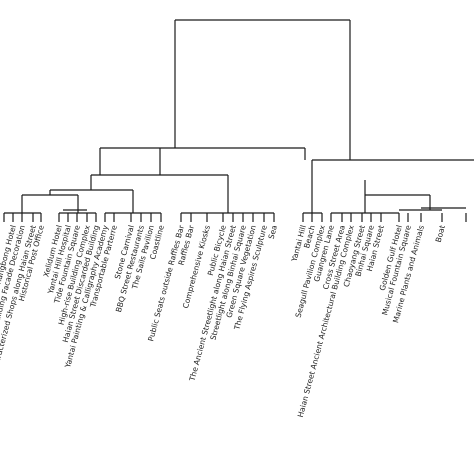 The height and width of the screenshot is (474, 474). What do you see at coordinates (440, 233) in the screenshot?
I see `leaf-label: Boat` at bounding box center [440, 233].